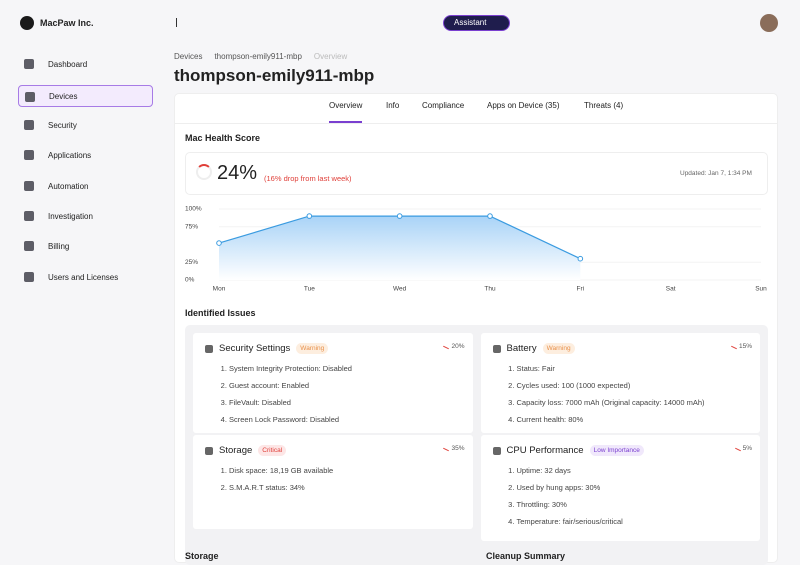 The image size is (800, 565). I want to click on trend: 5%, so click(743, 448).